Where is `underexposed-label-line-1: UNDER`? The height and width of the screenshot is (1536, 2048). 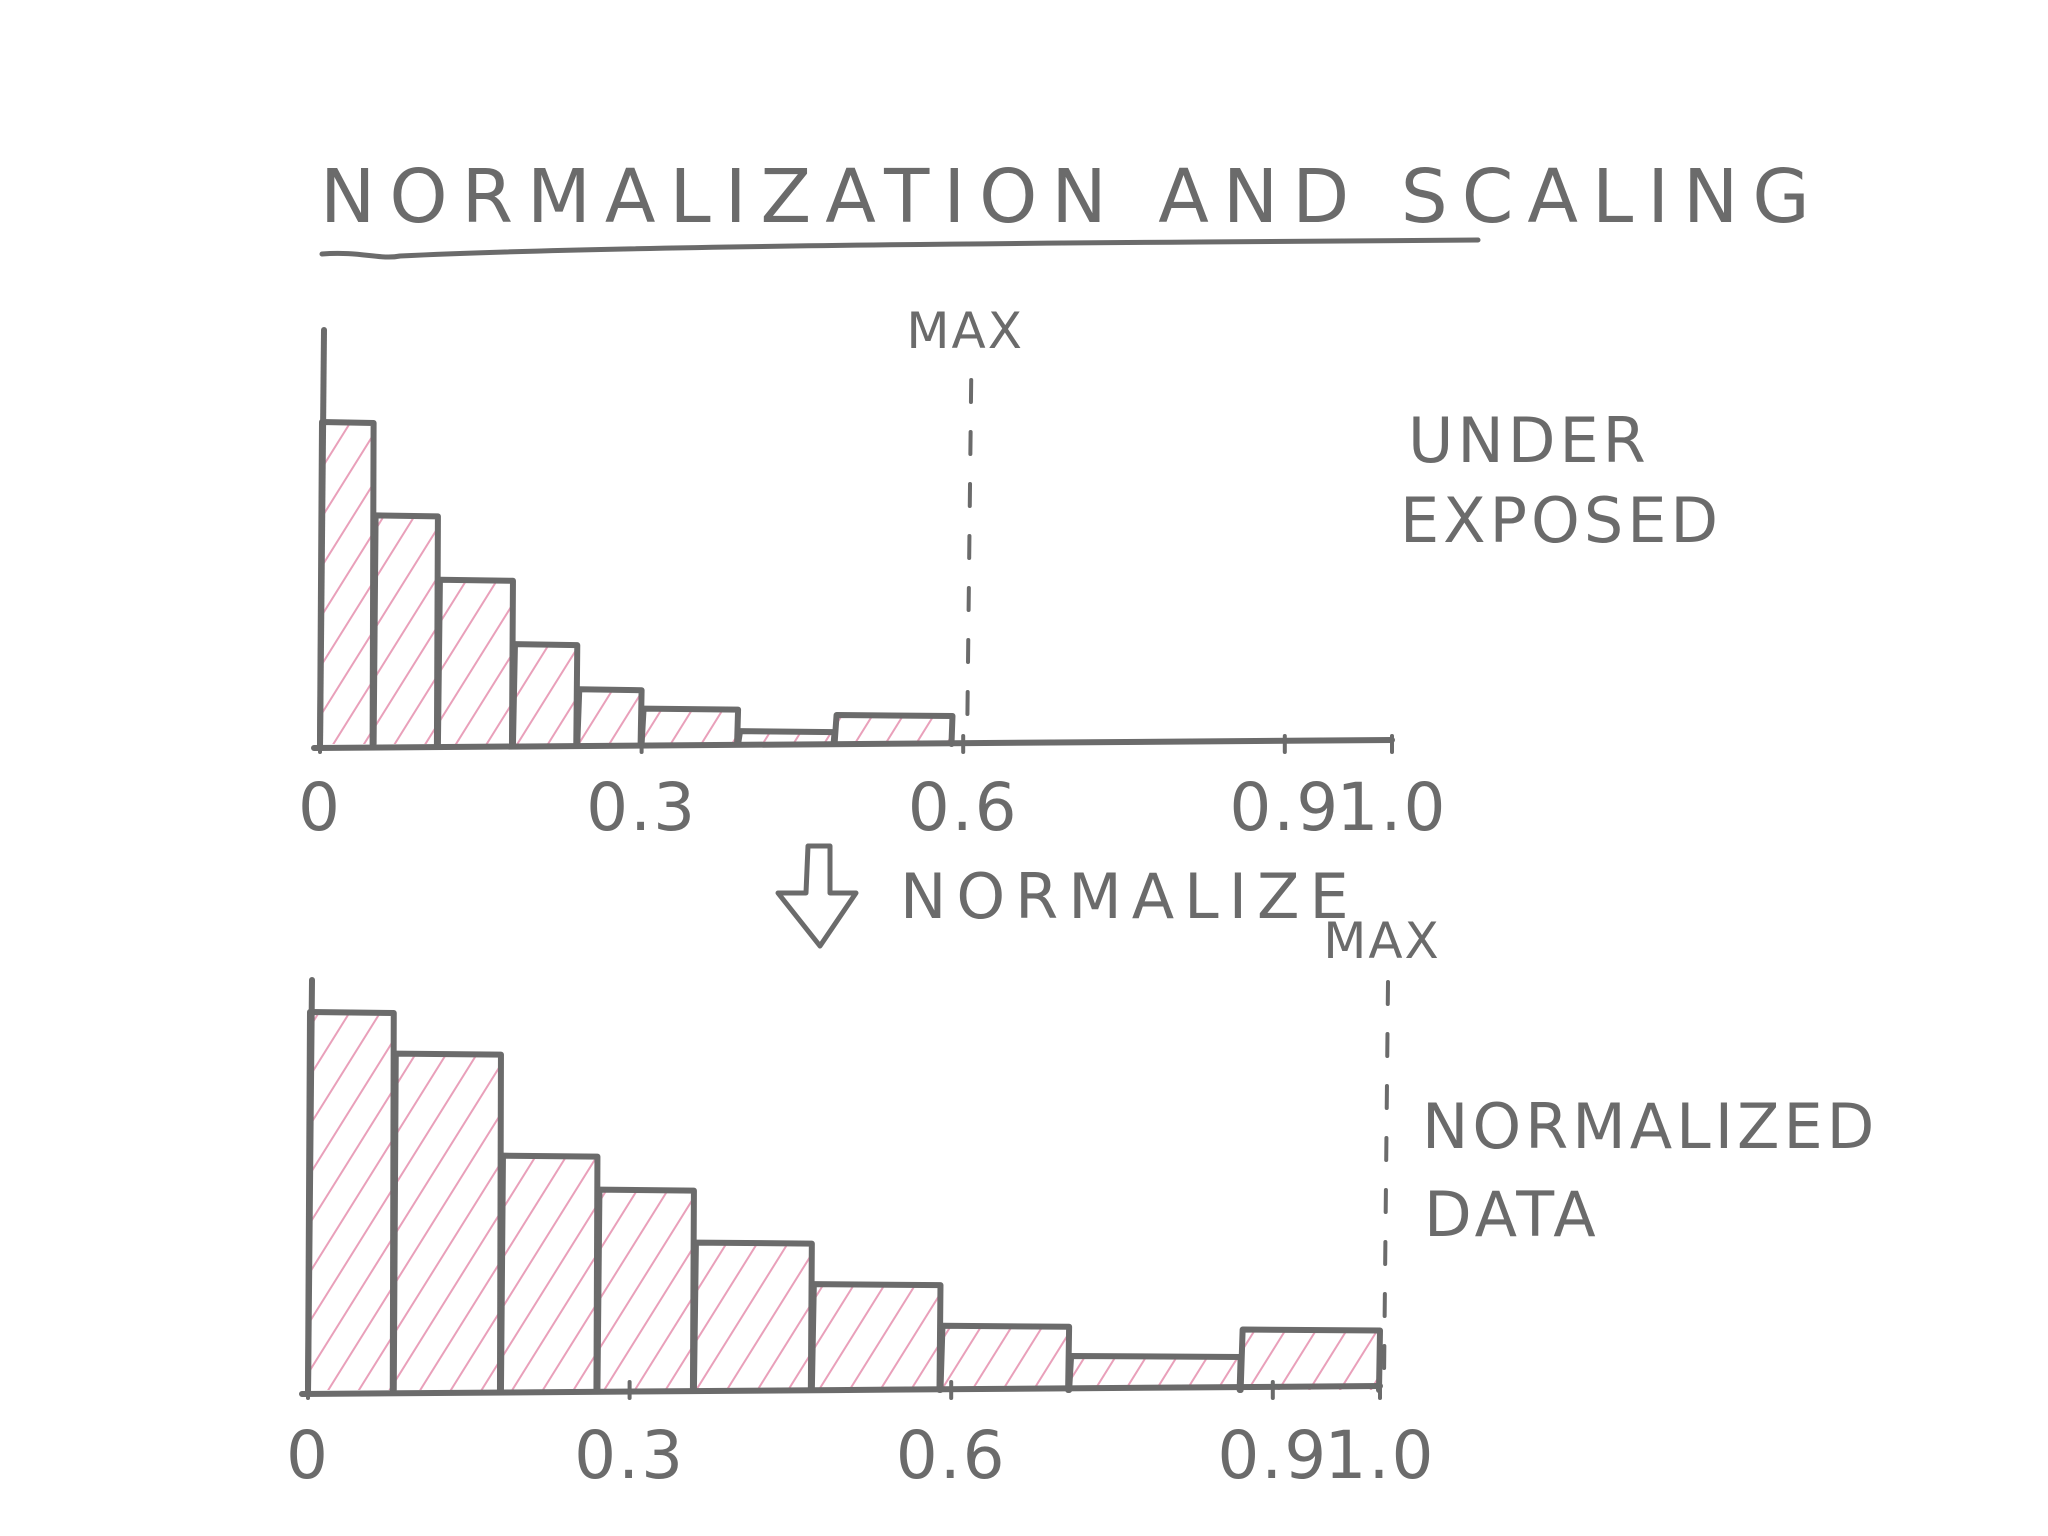 underexposed-label-line-1: UNDER is located at coordinates (1529, 440).